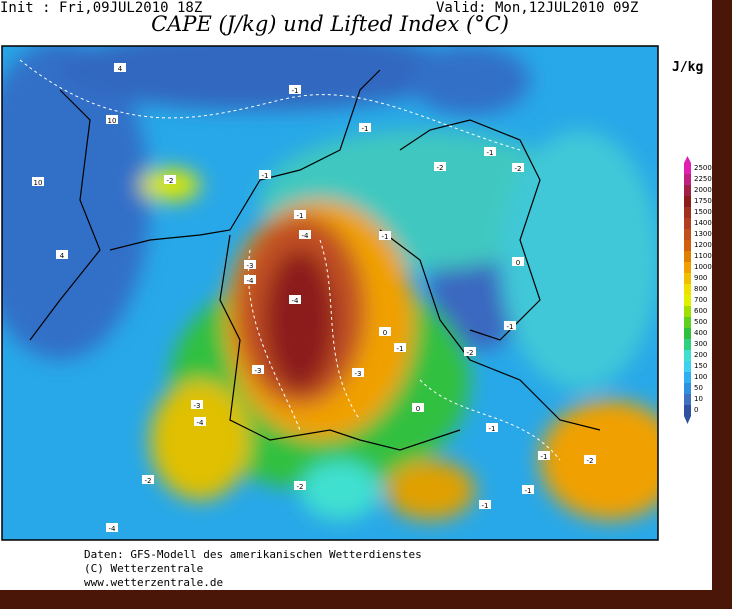  What do you see at coordinates (703, 234) in the screenshot?
I see `color-bar-label: 1300` at bounding box center [703, 234].